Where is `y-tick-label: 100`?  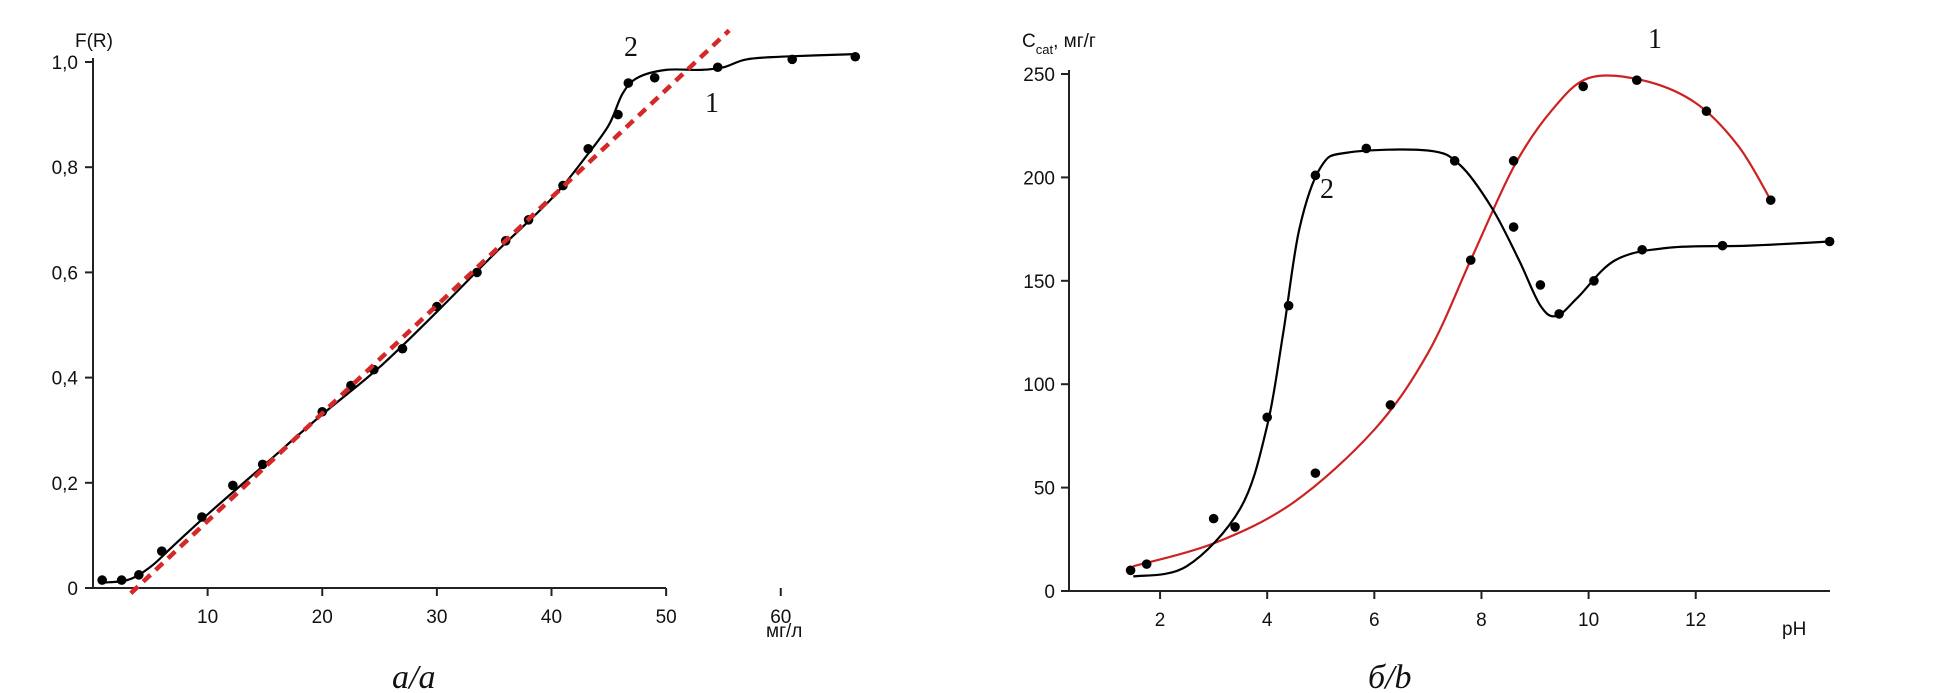
y-tick-label: 100 is located at coordinates (1039, 385).